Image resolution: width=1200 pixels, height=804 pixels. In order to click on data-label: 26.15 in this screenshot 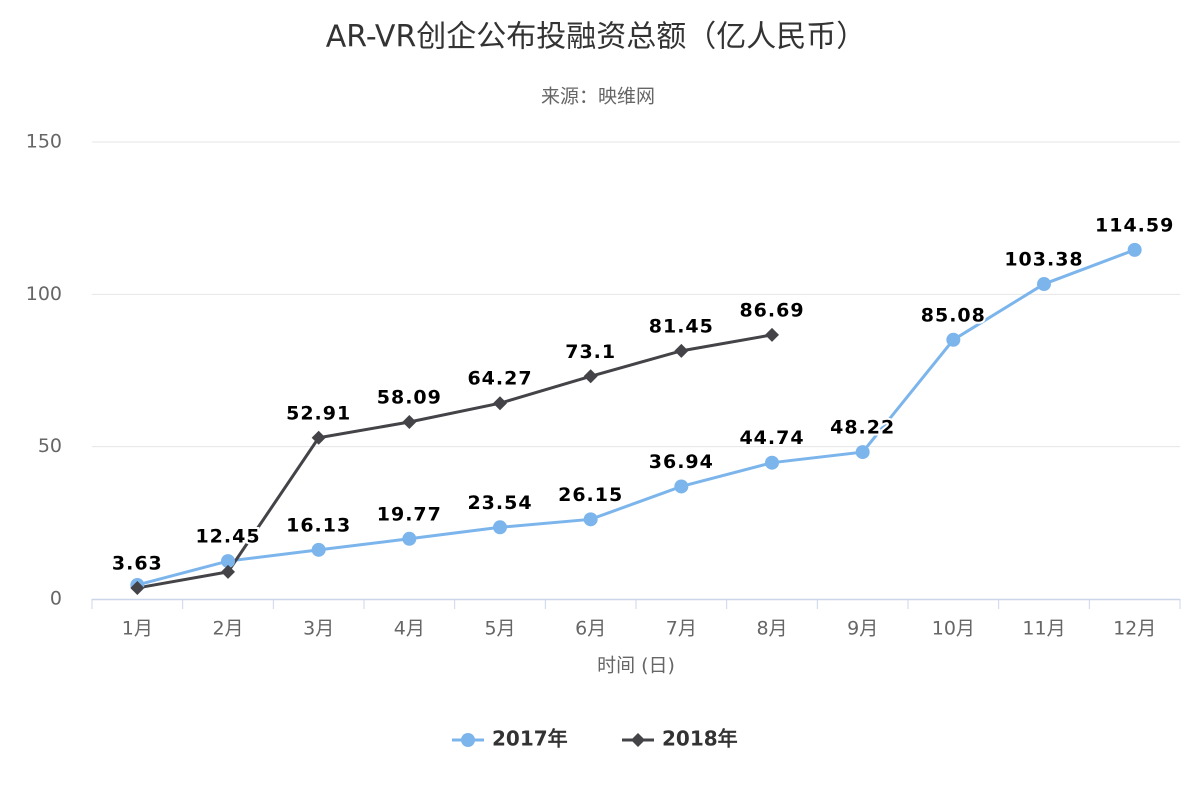, I will do `click(590, 495)`.